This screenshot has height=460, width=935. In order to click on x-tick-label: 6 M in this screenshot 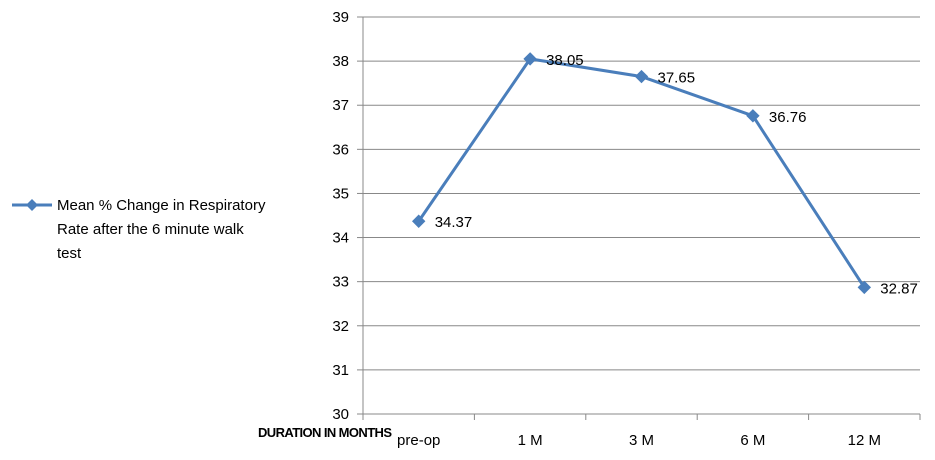, I will do `click(752, 440)`.